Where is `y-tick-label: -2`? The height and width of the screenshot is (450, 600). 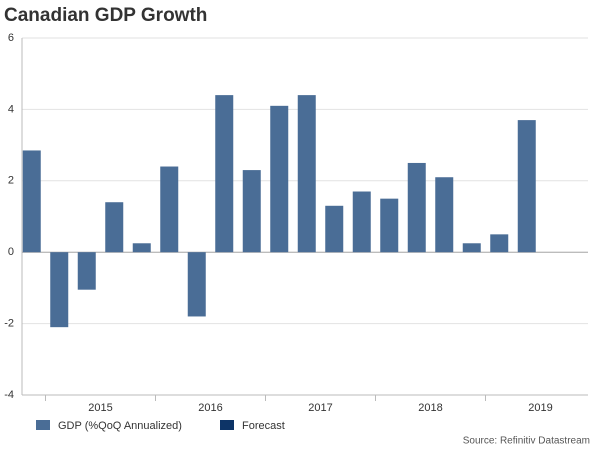
y-tick-label: -2 is located at coordinates (9, 324).